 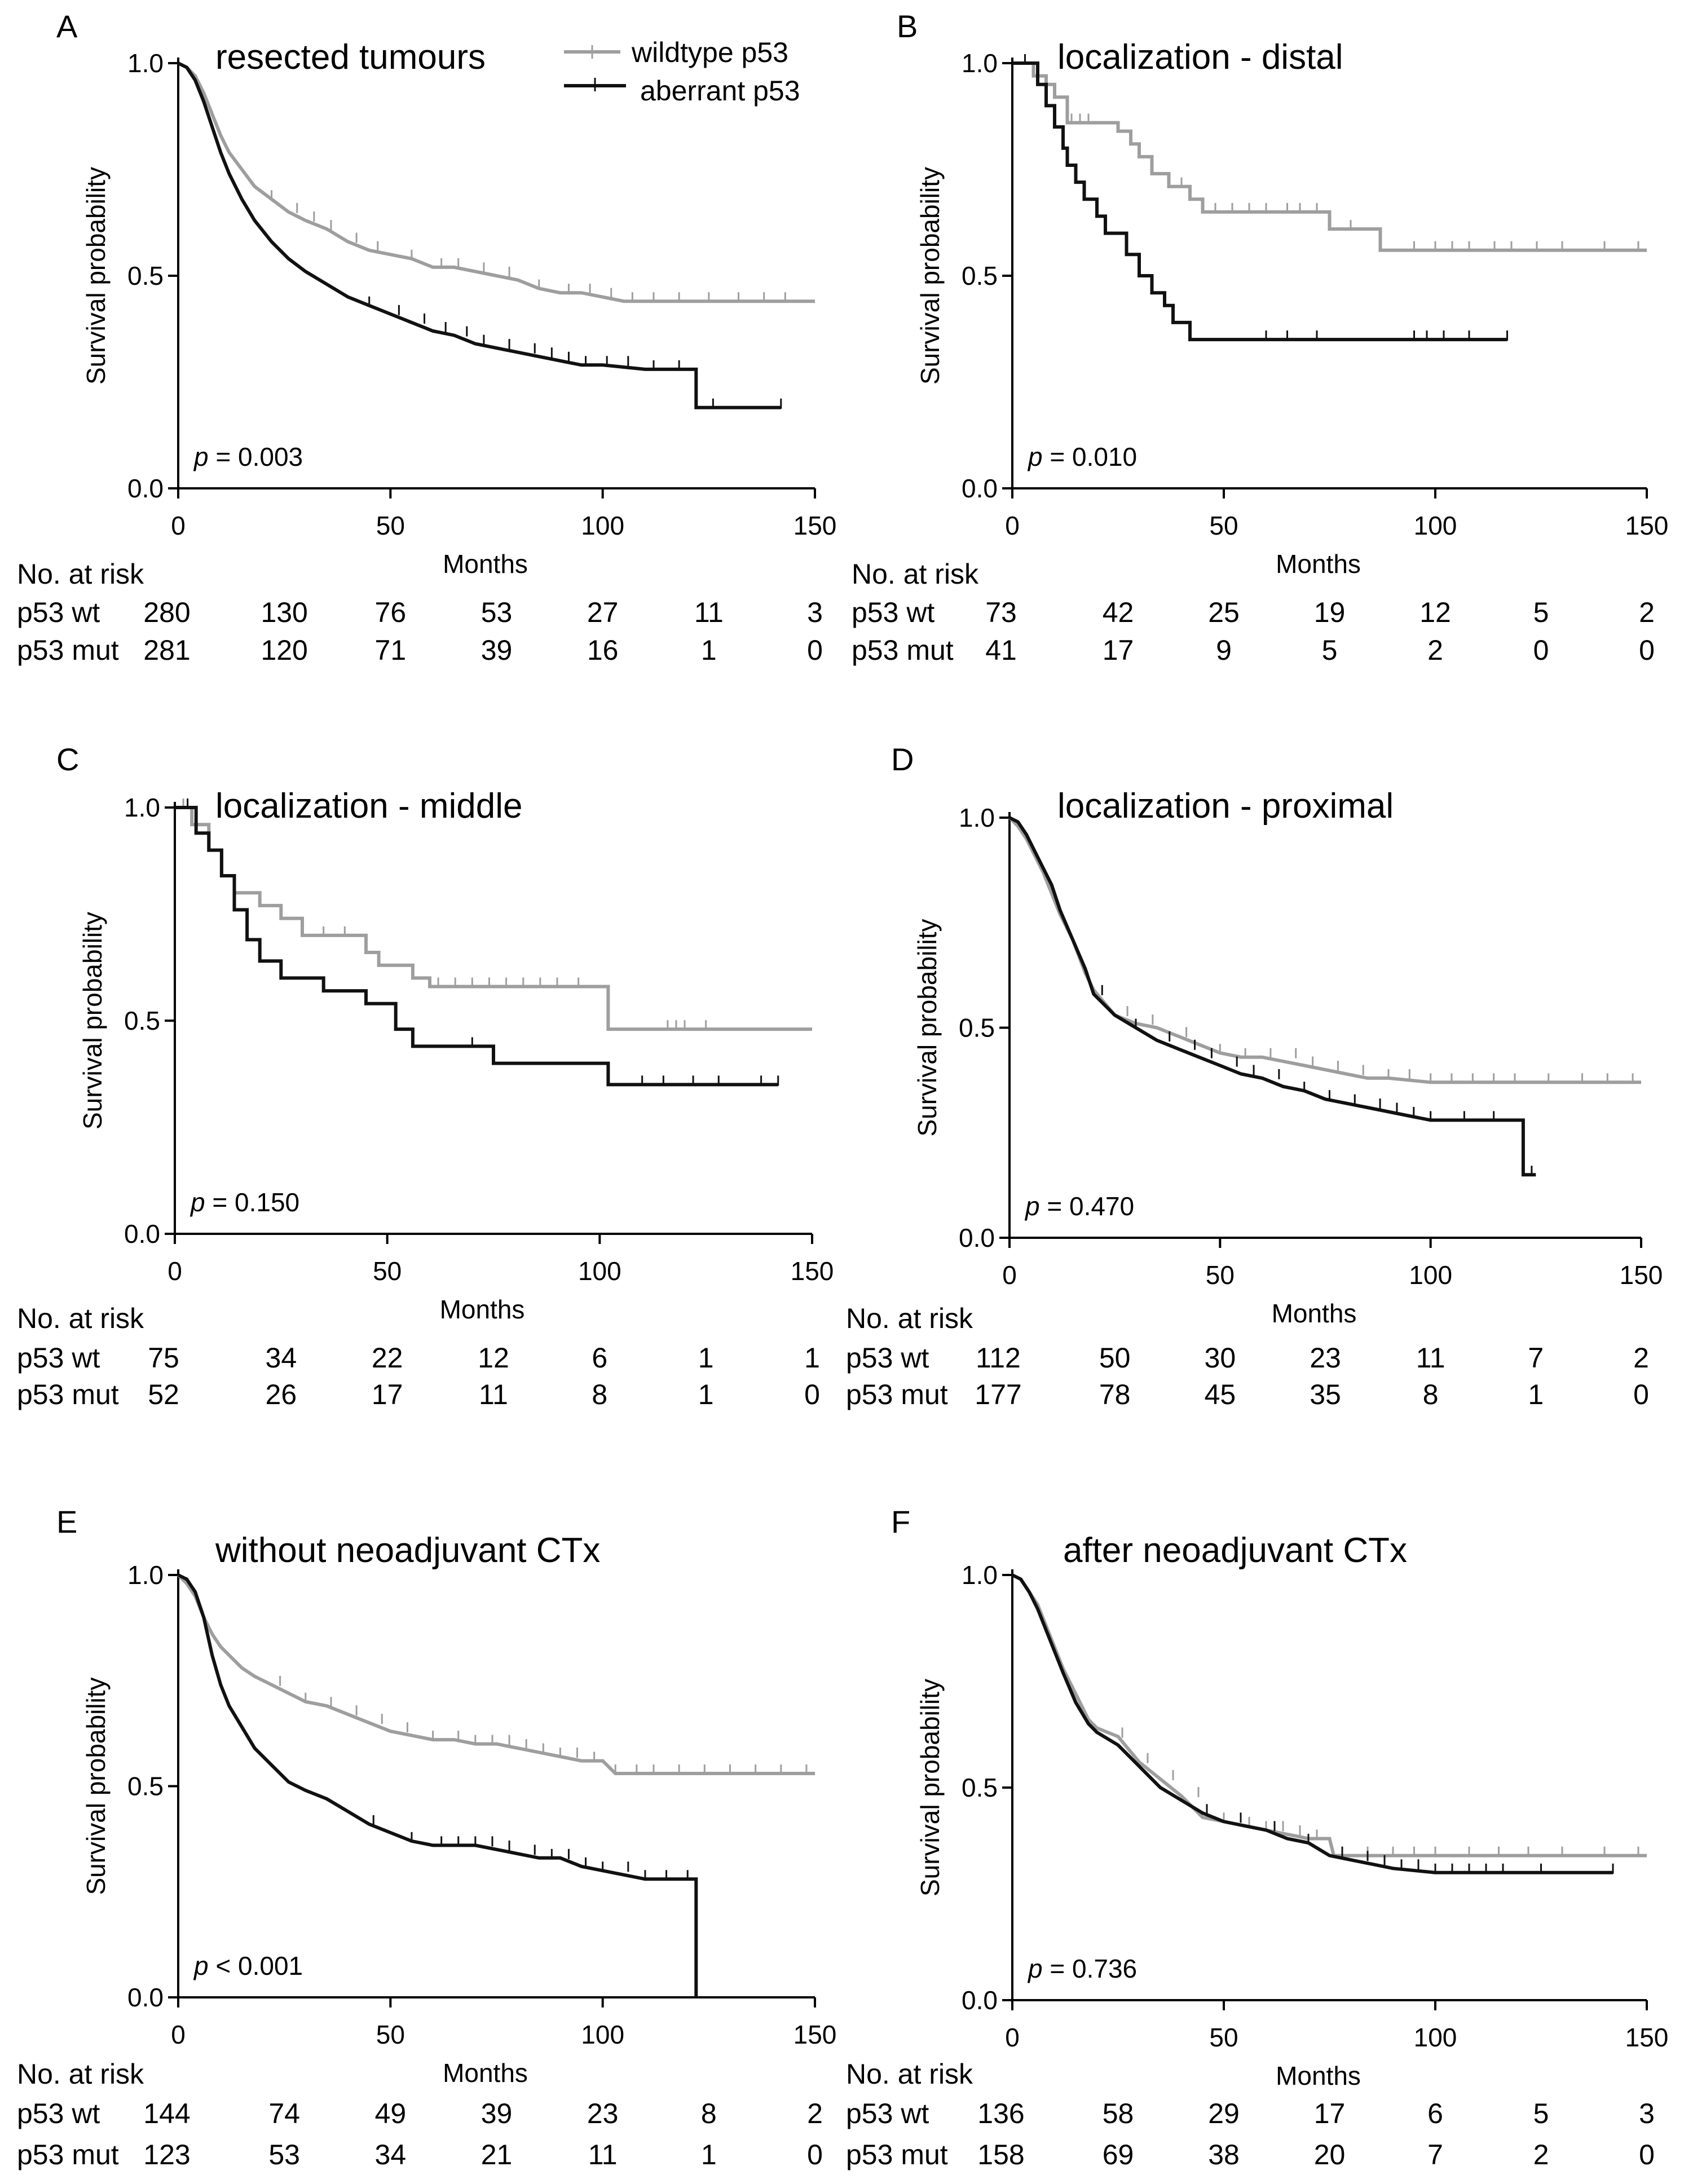 I want to click on risk-value-wt: 29, so click(x=1224, y=2113).